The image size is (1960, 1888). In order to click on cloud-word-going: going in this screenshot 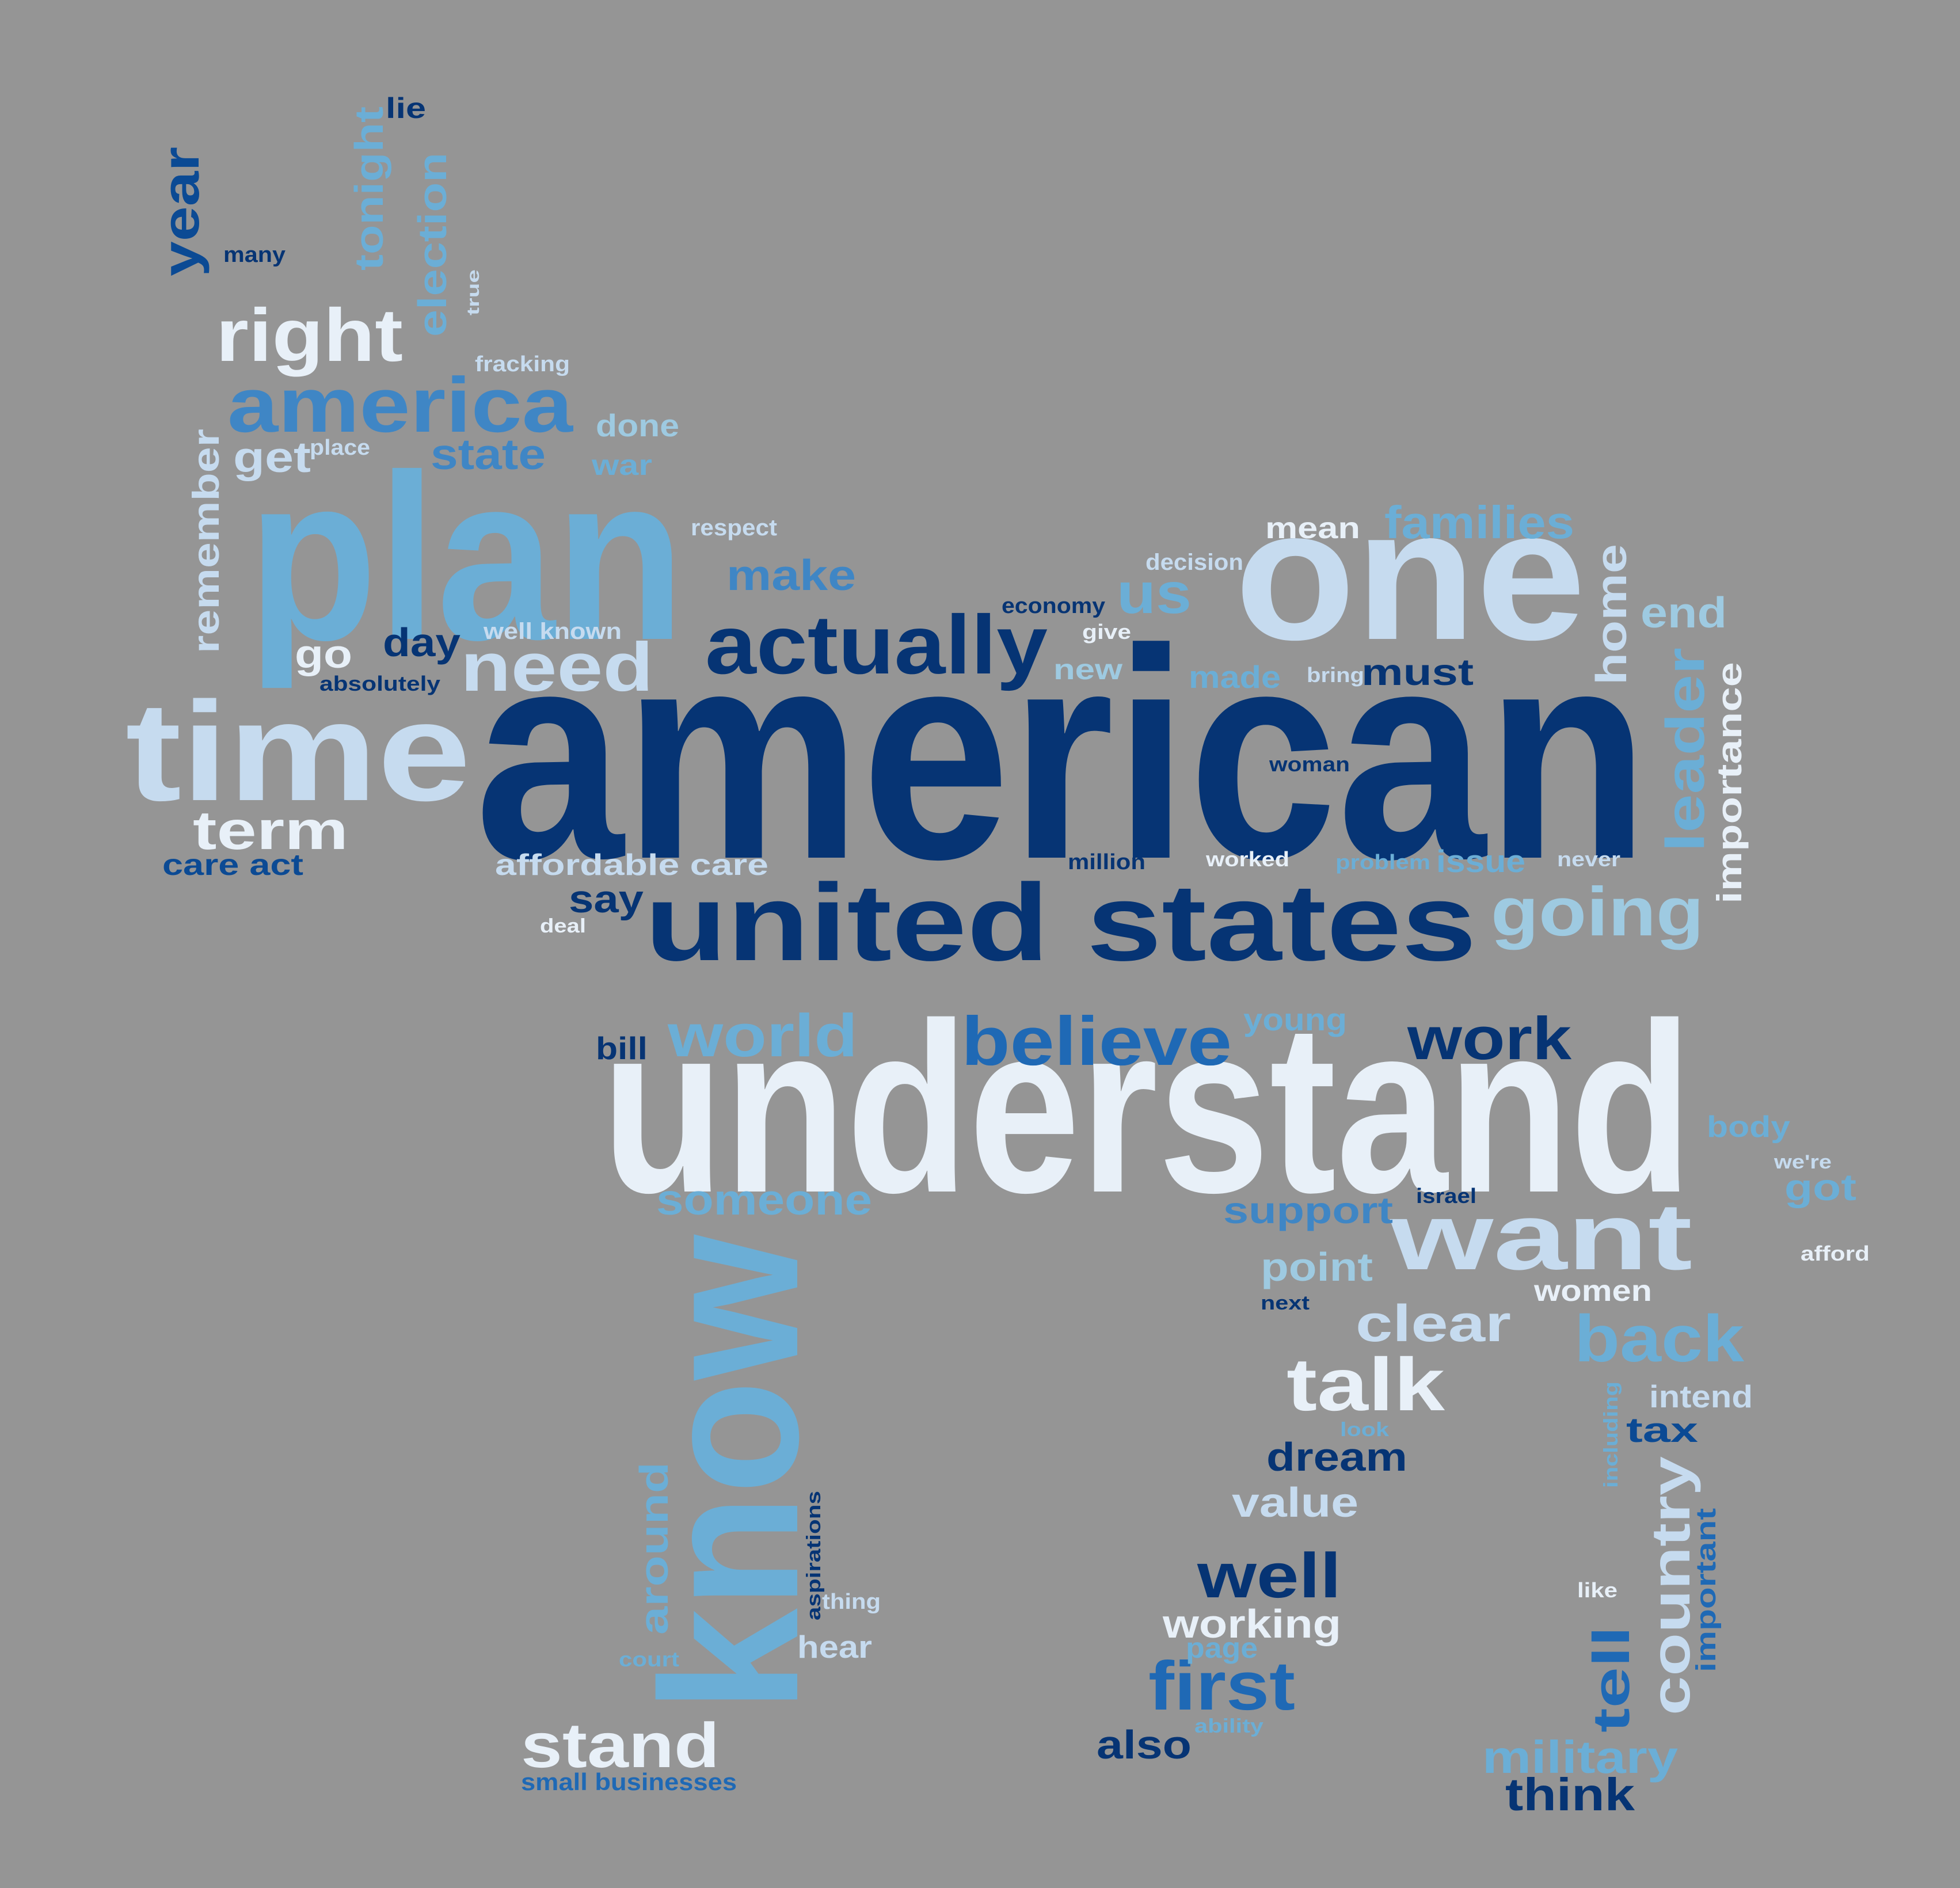, I will do `click(1598, 911)`.